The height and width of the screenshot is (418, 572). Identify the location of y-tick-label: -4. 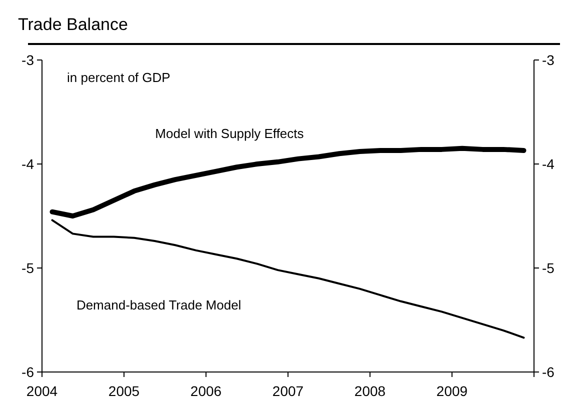
(28, 164).